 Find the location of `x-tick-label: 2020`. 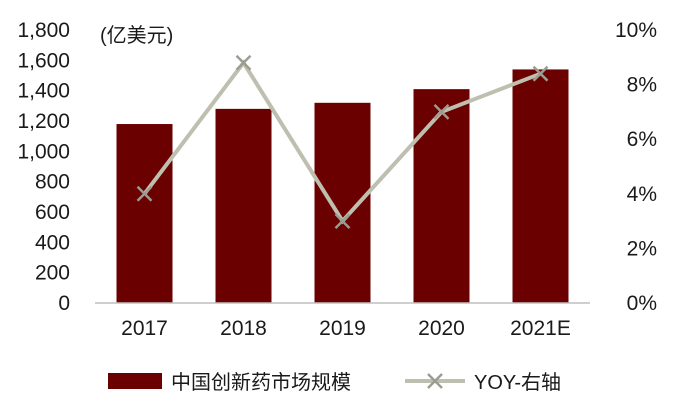

x-tick-label: 2020 is located at coordinates (441, 328).